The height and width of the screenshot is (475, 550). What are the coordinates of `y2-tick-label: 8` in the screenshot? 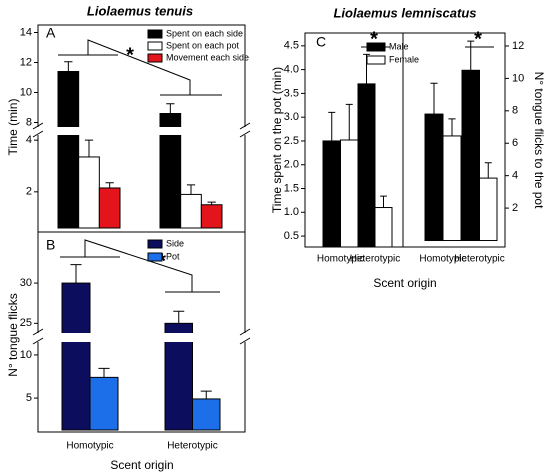 It's located at (515, 111).